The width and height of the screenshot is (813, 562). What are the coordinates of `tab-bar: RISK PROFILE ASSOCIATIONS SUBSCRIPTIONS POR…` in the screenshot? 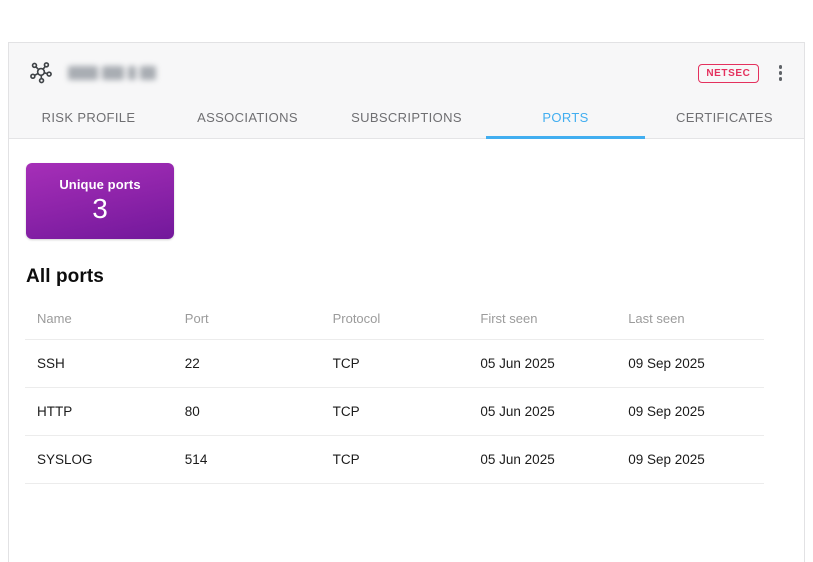 It's located at (406, 118).